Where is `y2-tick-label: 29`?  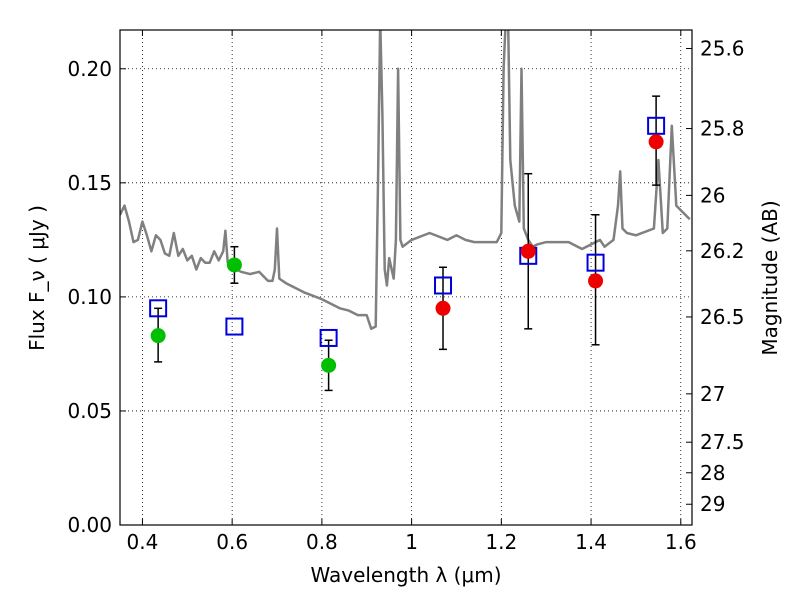 y2-tick-label: 29 is located at coordinates (712, 504).